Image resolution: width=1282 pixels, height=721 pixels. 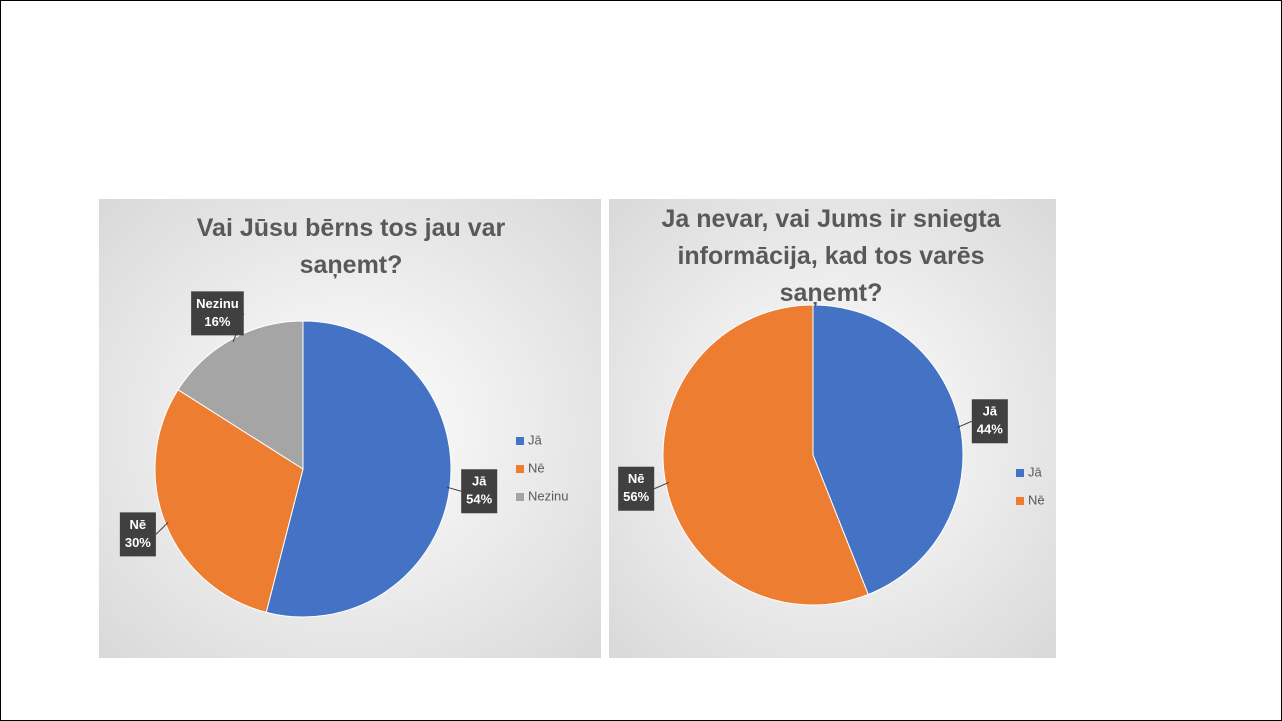 I want to click on data-label-value: 16%, so click(x=217, y=321).